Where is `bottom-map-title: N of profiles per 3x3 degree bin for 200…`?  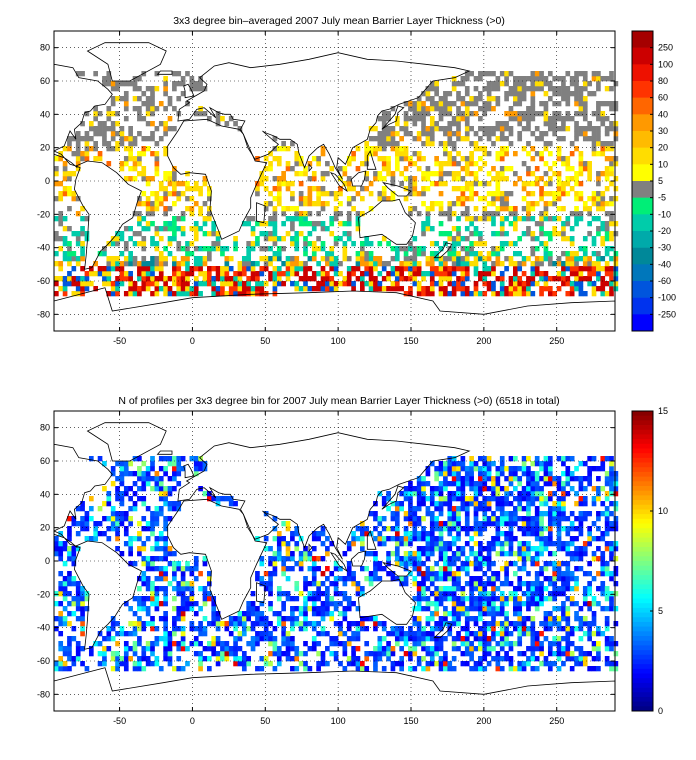 bottom-map-title: N of profiles per 3x3 degree bin for 200… is located at coordinates (338, 401).